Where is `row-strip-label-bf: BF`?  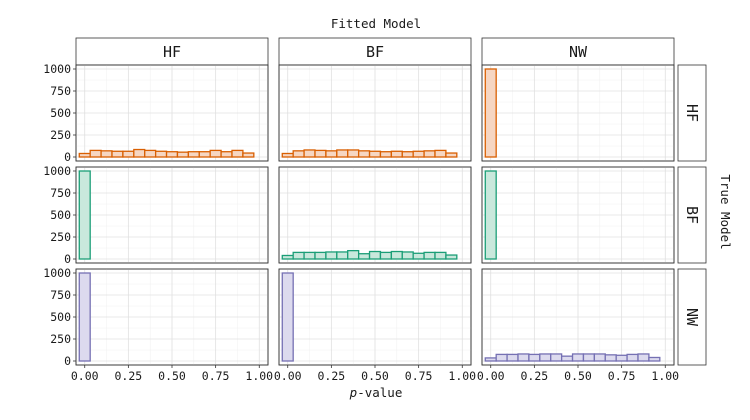 row-strip-label-bf: BF is located at coordinates (692, 215).